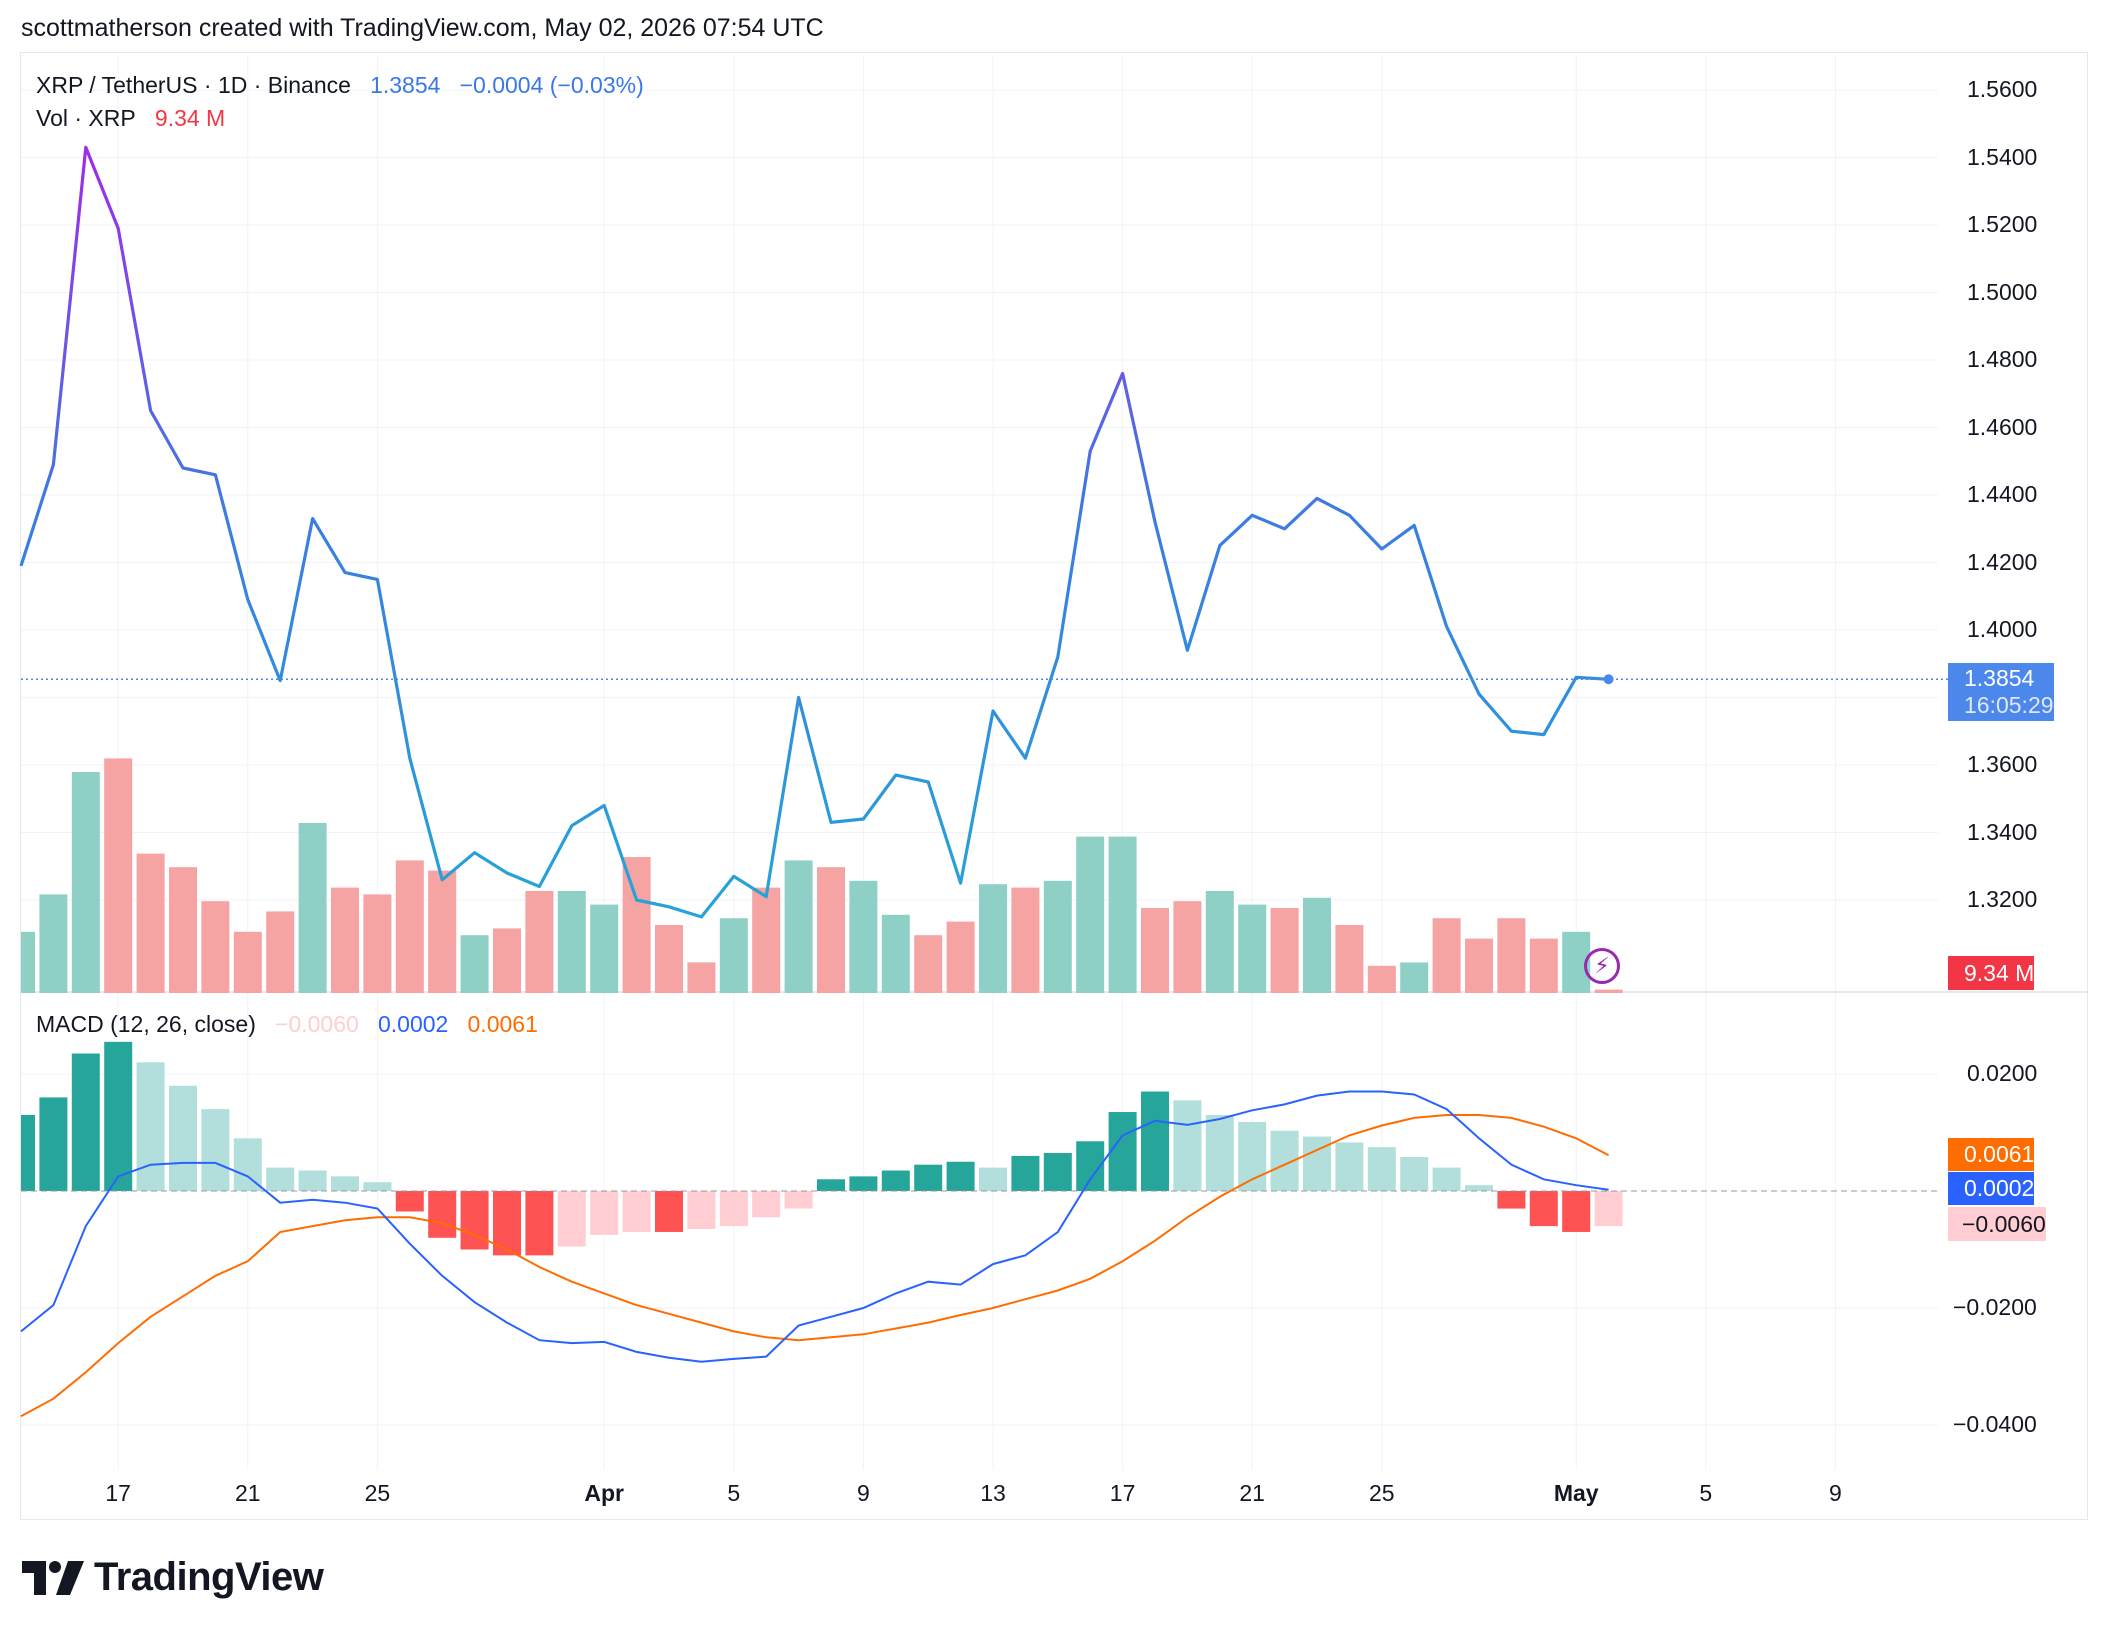 The width and height of the screenshot is (2108, 1636). Describe the element at coordinates (1382, 1493) in the screenshot. I see `time-tick-label: 25` at that location.